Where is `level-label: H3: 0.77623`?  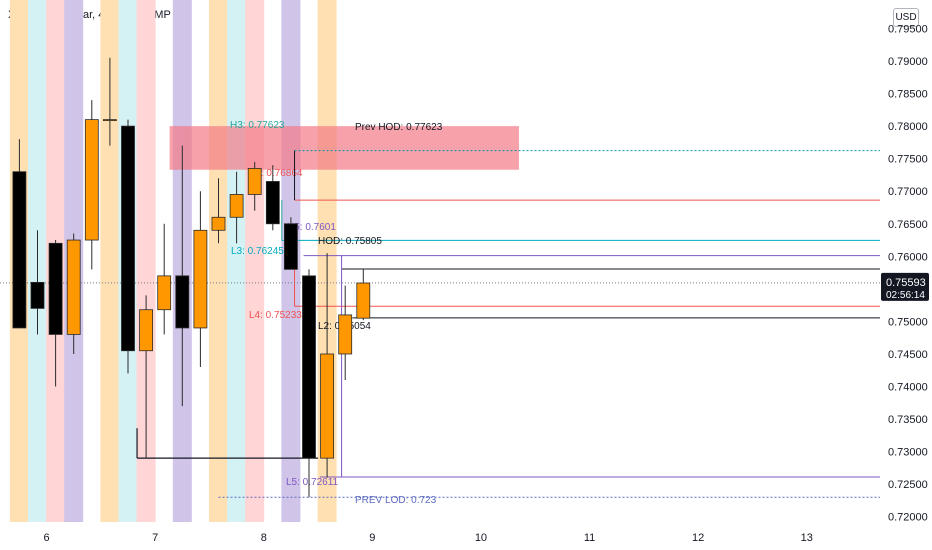
level-label: H3: 0.77623 is located at coordinates (257, 125).